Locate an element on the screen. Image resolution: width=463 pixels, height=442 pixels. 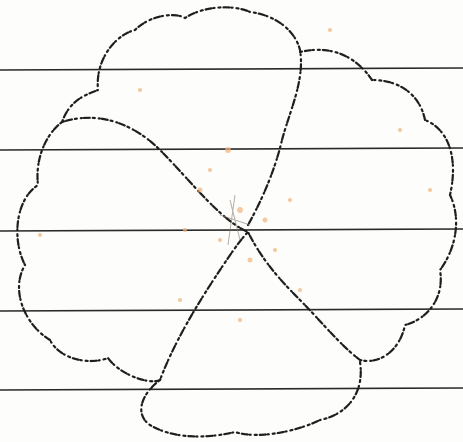
center-marks is located at coordinates (235, 220).